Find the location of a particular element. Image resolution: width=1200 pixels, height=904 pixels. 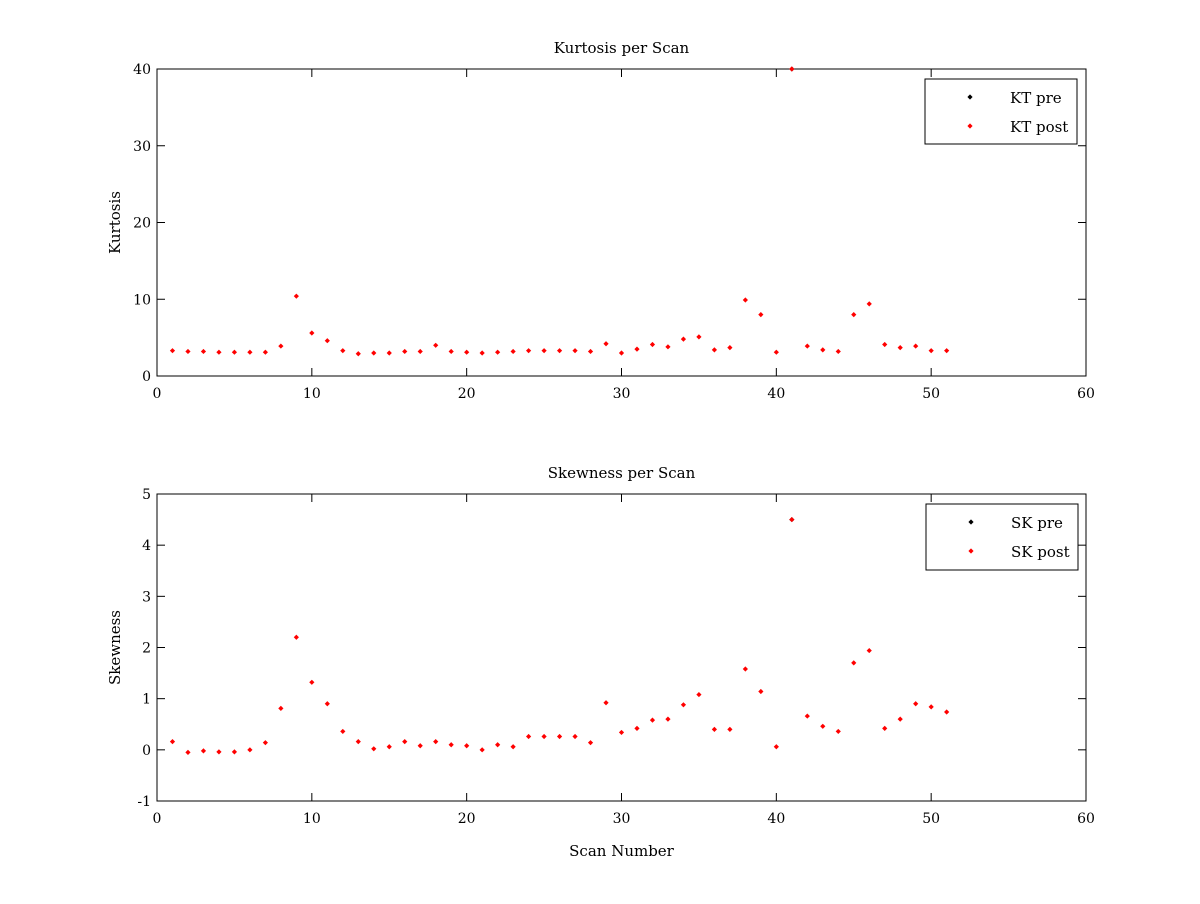

legend-entry-label: KT post is located at coordinates (1039, 127).